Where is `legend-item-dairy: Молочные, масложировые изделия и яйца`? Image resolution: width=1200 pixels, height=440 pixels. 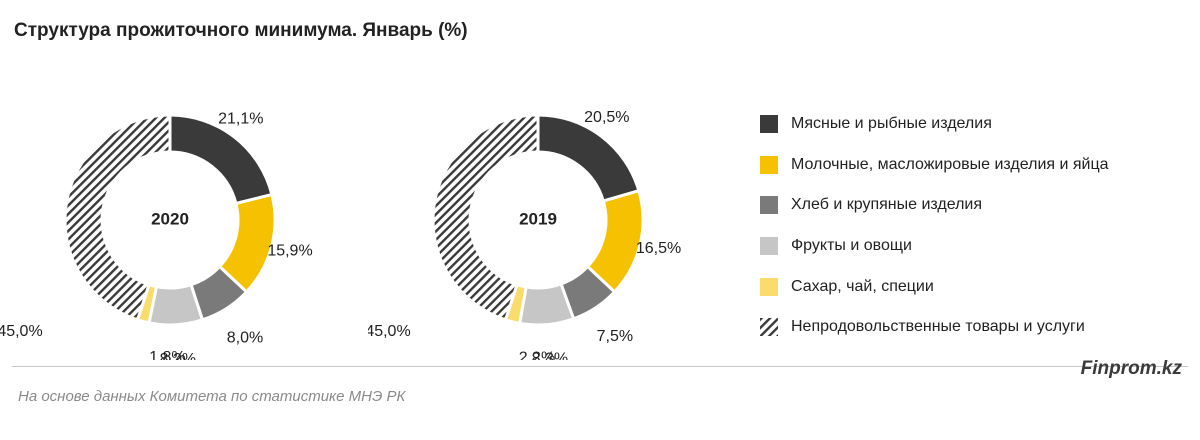 legend-item-dairy: Молочные, масложировые изделия и яйца is located at coordinates (934, 165).